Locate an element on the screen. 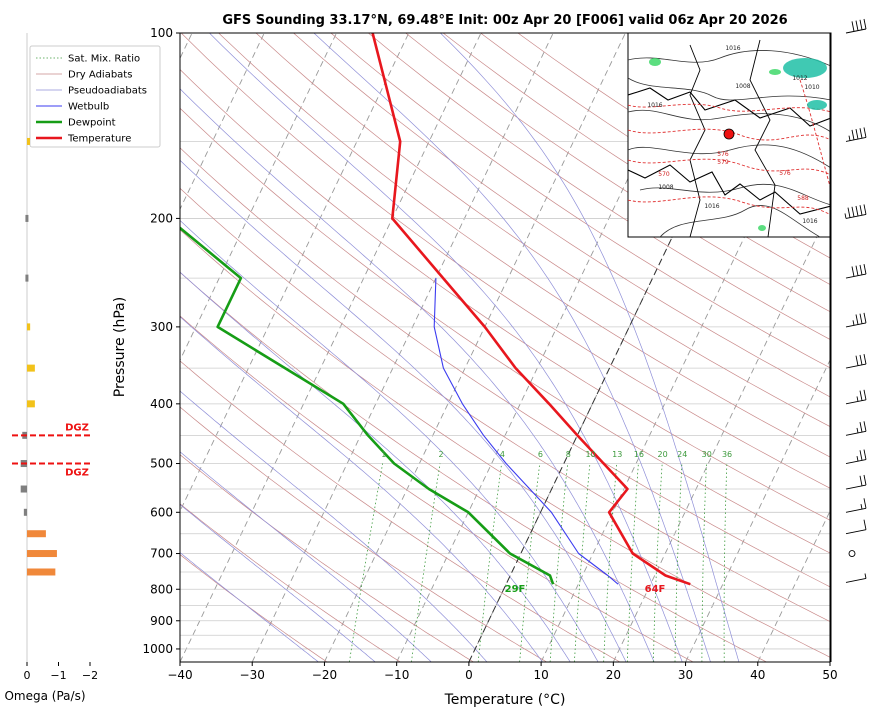 This screenshot has height=720, width=877. x-tick-label: −10 is located at coordinates (396, 675).